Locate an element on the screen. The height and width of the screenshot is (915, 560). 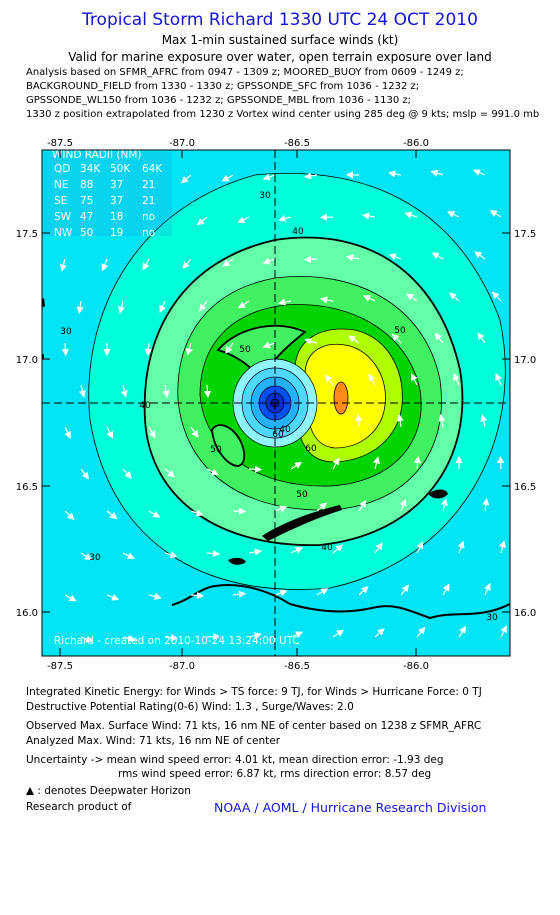
research-label: Research product of is located at coordinates (79, 807).